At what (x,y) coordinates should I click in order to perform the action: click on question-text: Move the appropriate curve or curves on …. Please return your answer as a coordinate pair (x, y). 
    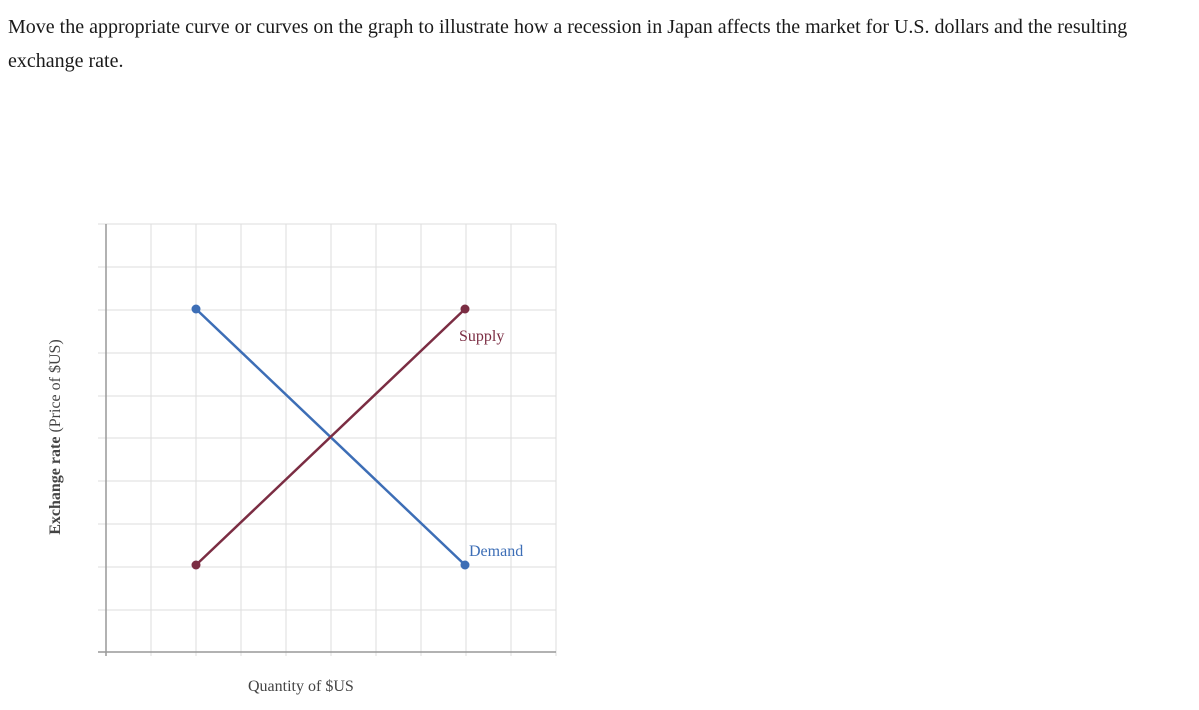
    Looking at the image, I should click on (568, 44).